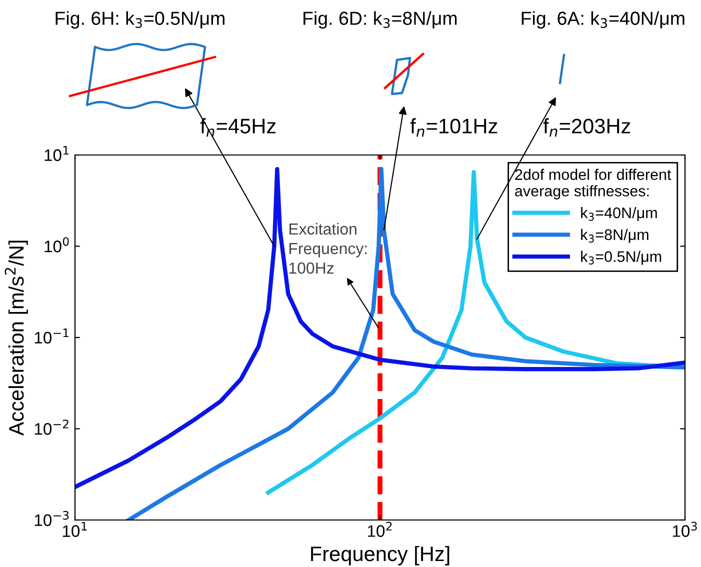 The height and width of the screenshot is (567, 701). Describe the element at coordinates (51, 427) in the screenshot. I see `y-tick-label: 10$^{−2}$` at that location.